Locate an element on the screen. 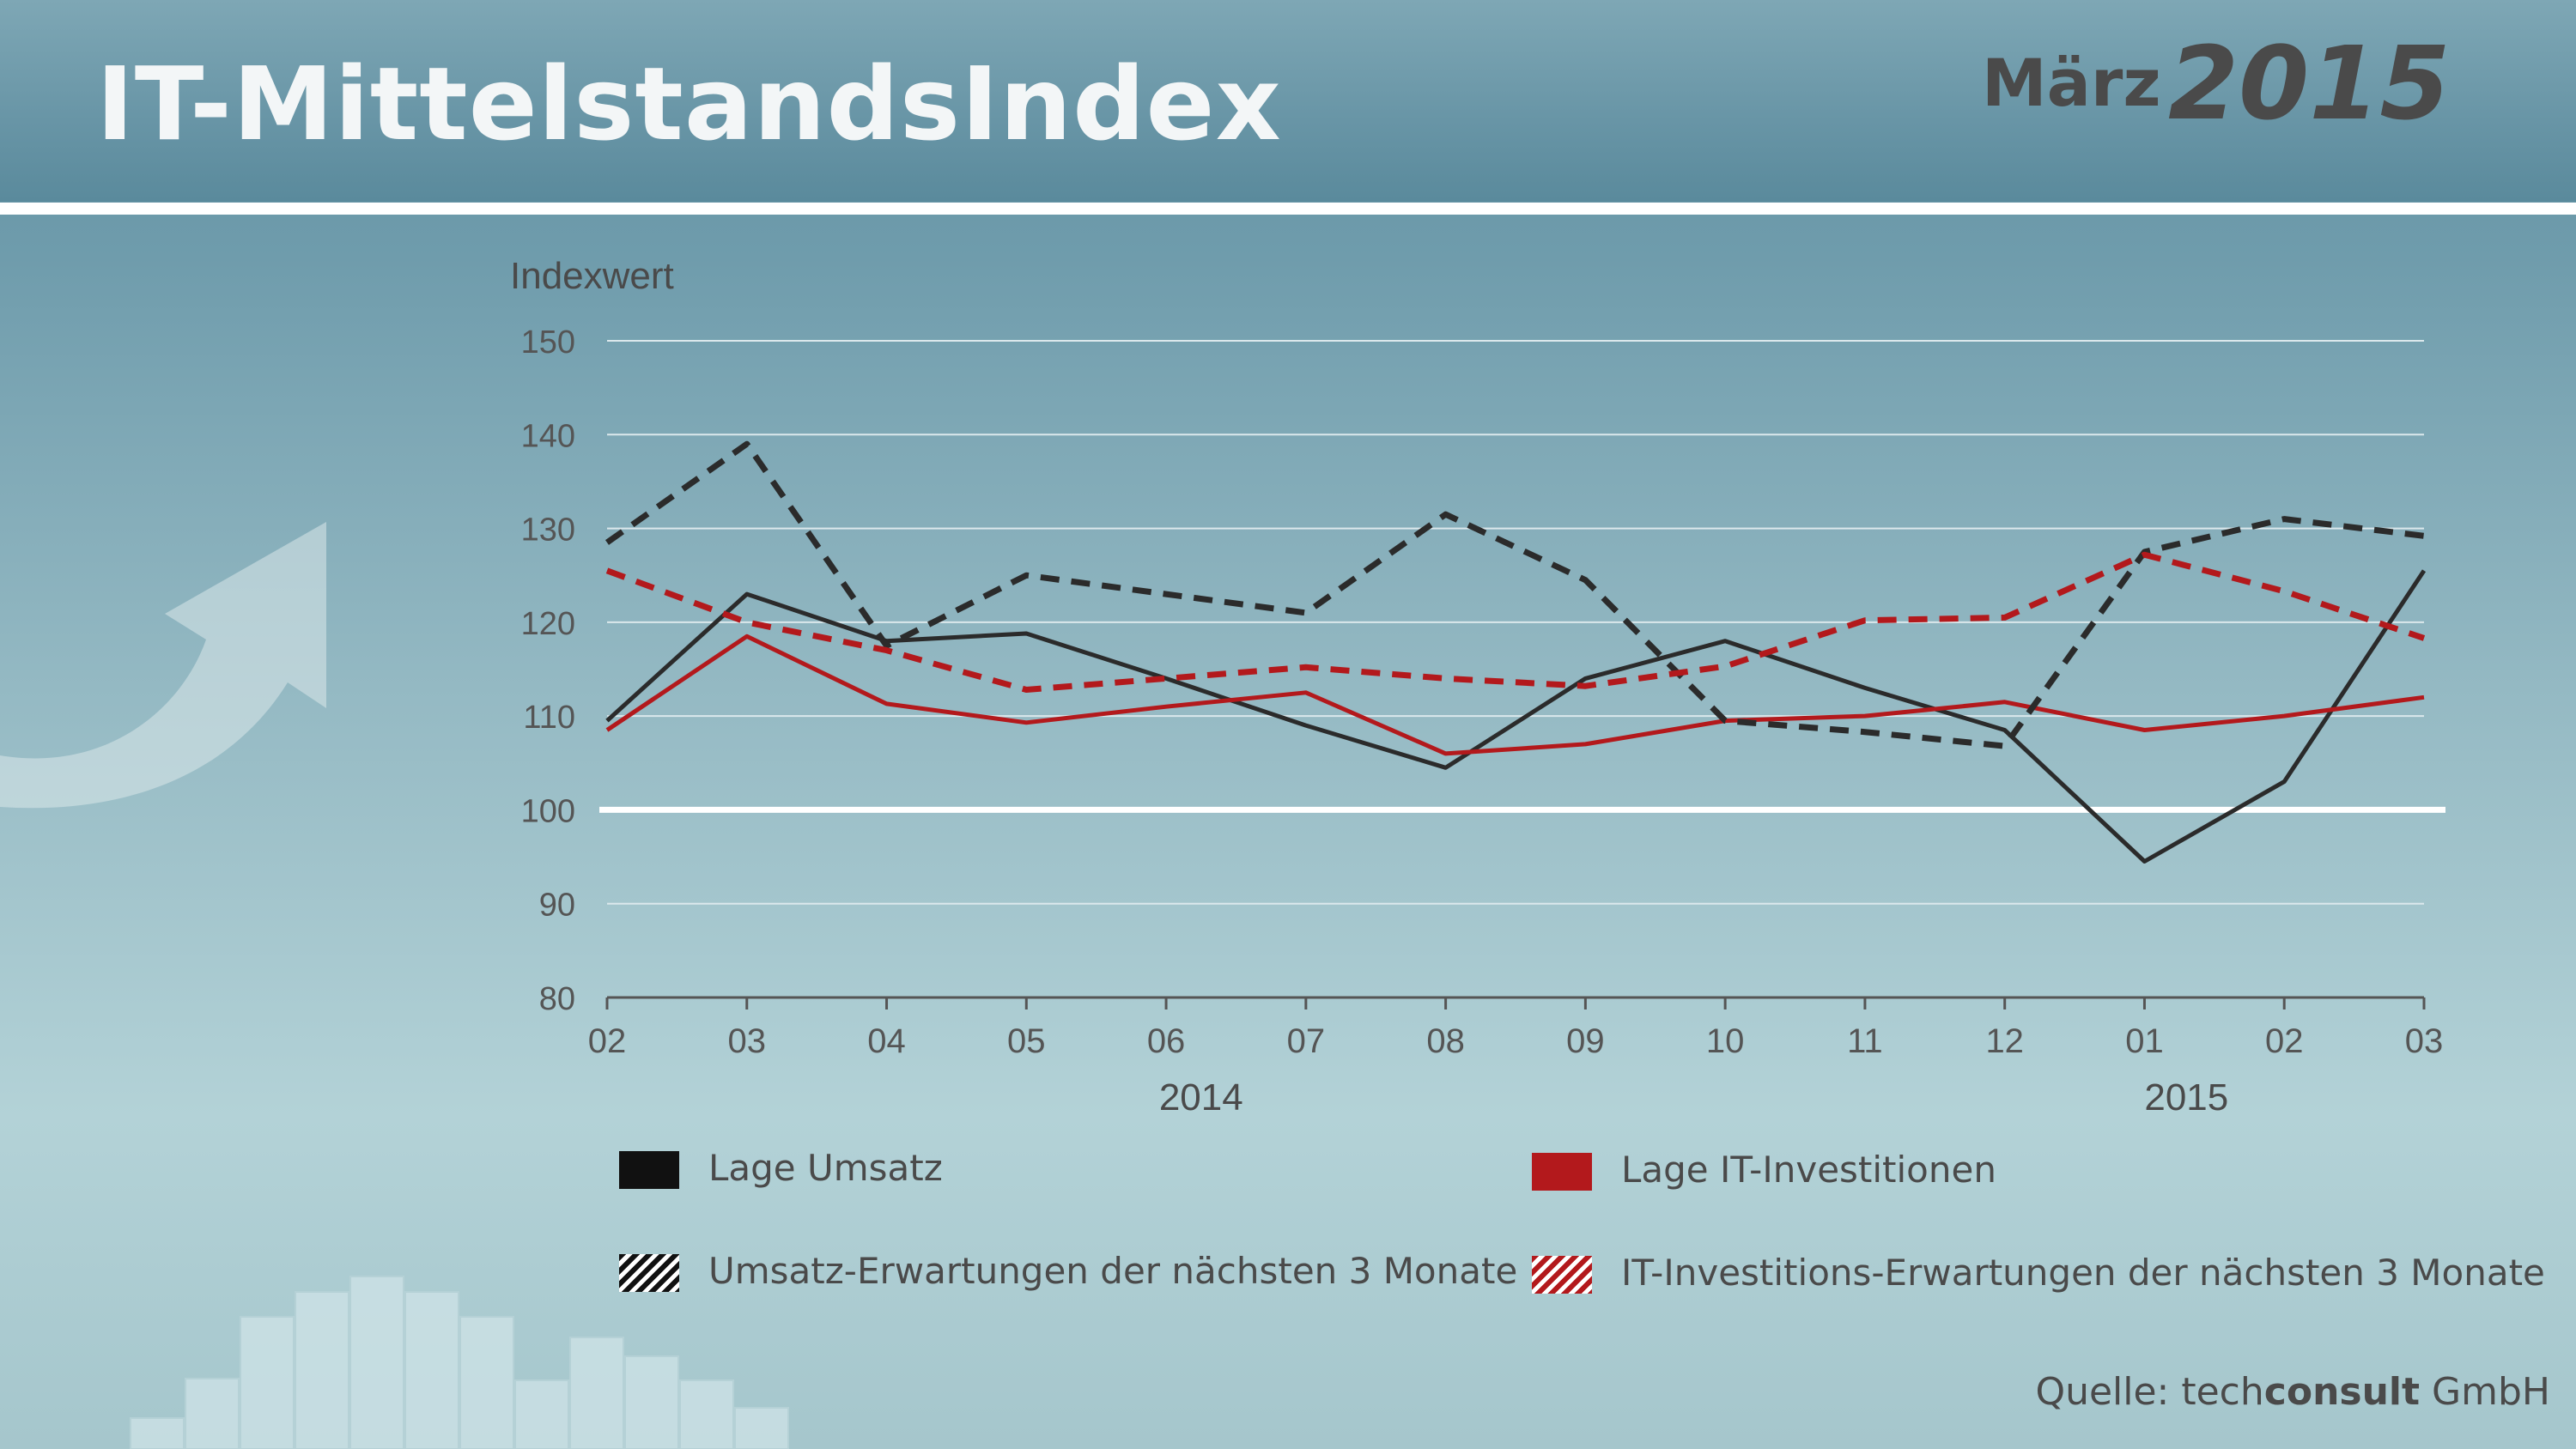 Image resolution: width=2576 pixels, height=1449 pixels. x-tick-label: 07 is located at coordinates (1306, 1041).